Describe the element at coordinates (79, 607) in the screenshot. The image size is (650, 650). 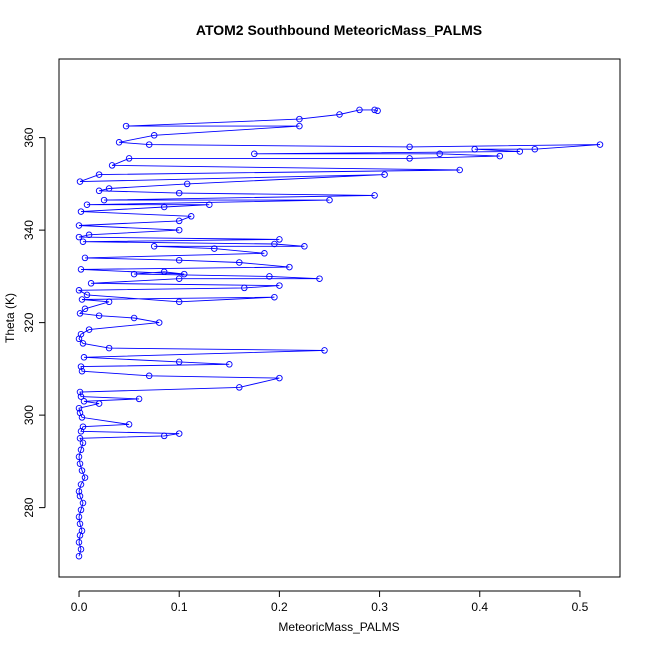
I see `x-tick-label: 0.0` at that location.